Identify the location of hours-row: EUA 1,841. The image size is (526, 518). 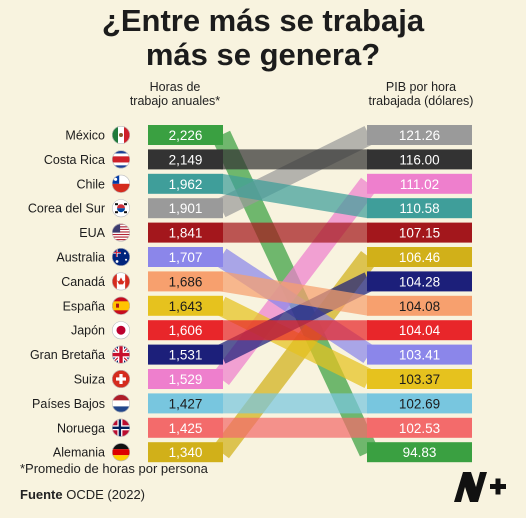
(151, 232).